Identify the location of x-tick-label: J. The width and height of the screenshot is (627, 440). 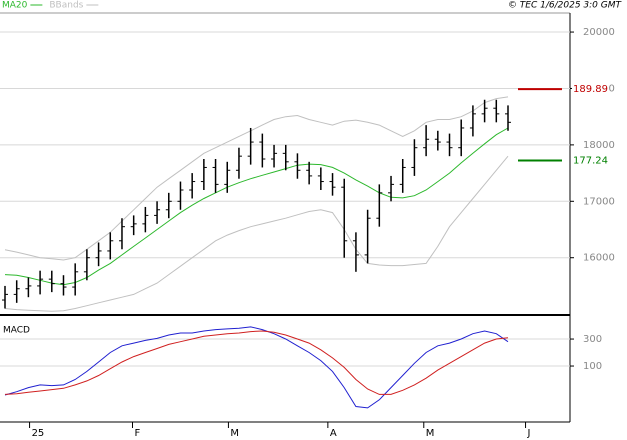
(529, 433).